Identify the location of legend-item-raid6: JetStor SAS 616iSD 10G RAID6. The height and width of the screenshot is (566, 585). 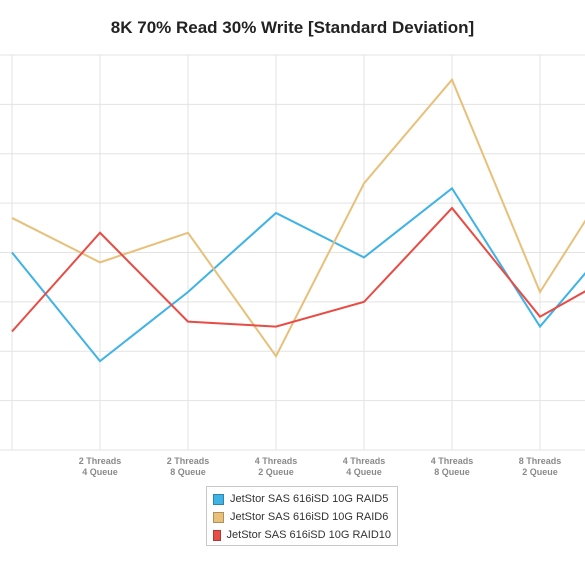
(302, 517).